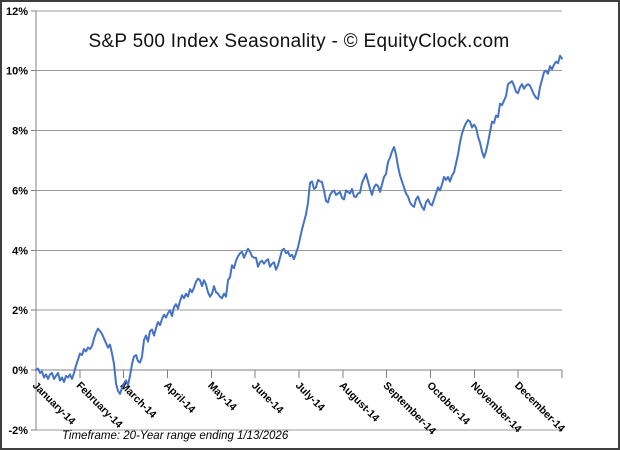 The width and height of the screenshot is (620, 450). Describe the element at coordinates (20, 191) in the screenshot. I see `y-axis-tick-label: 6%` at that location.